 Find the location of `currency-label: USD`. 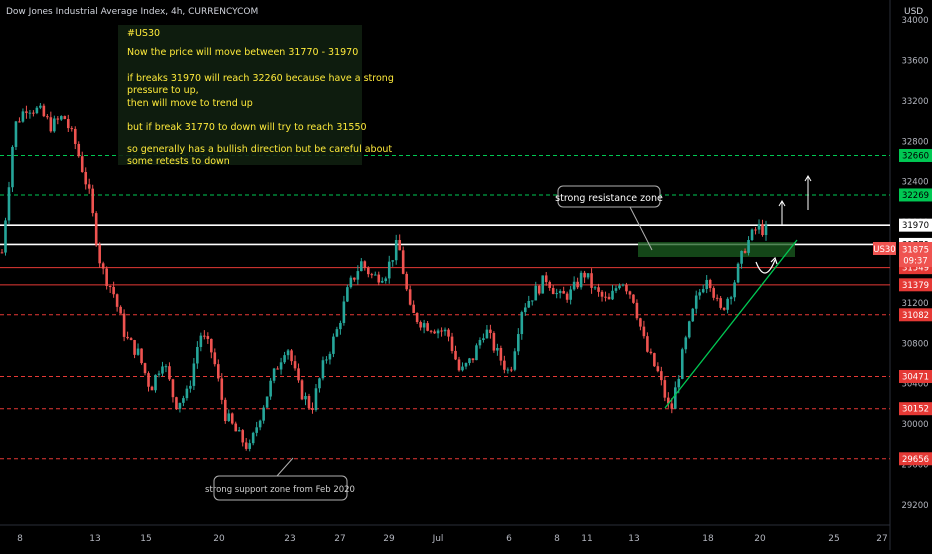

currency-label: USD is located at coordinates (913, 12).